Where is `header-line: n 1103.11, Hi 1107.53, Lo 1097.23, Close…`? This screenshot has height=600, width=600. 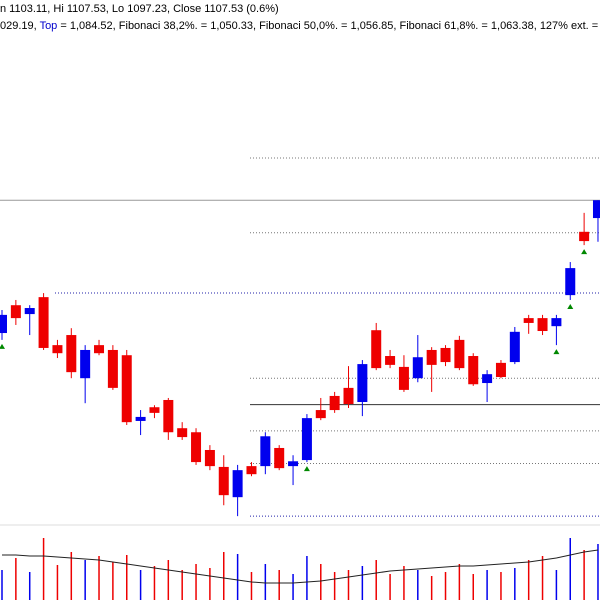 header-line: n 1103.11, Hi 1107.53, Lo 1097.23, Close… is located at coordinates (139, 9).